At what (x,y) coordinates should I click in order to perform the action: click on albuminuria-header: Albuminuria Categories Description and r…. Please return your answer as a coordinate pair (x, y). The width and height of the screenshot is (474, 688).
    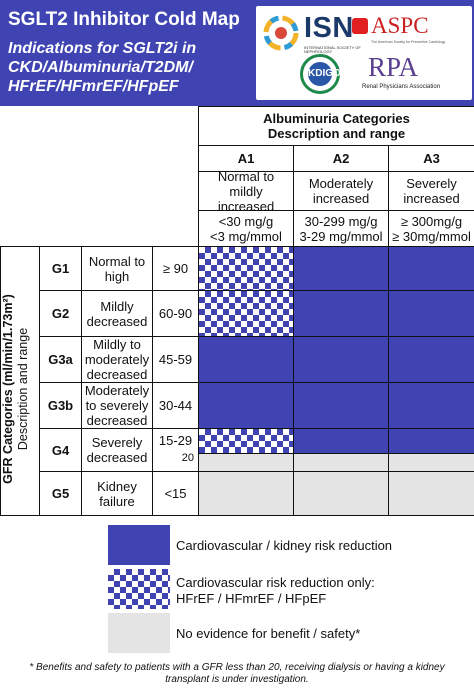
    Looking at the image, I should click on (336, 126).